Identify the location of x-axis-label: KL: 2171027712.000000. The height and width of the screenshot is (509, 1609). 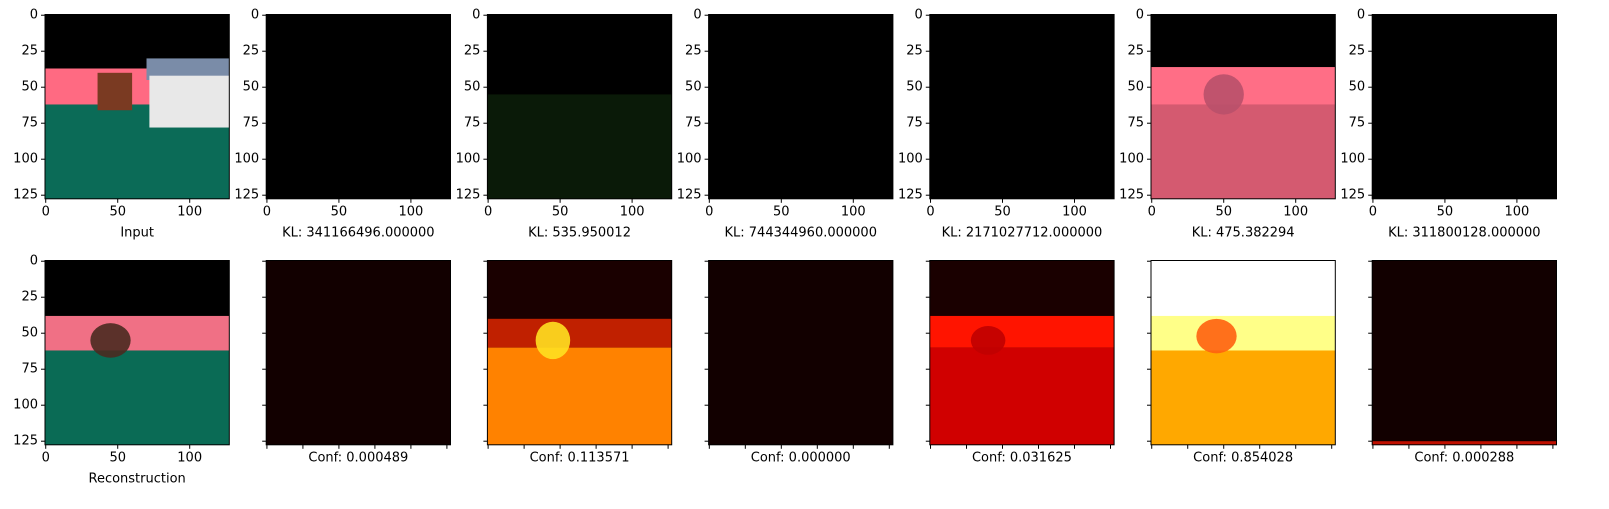
(1022, 232).